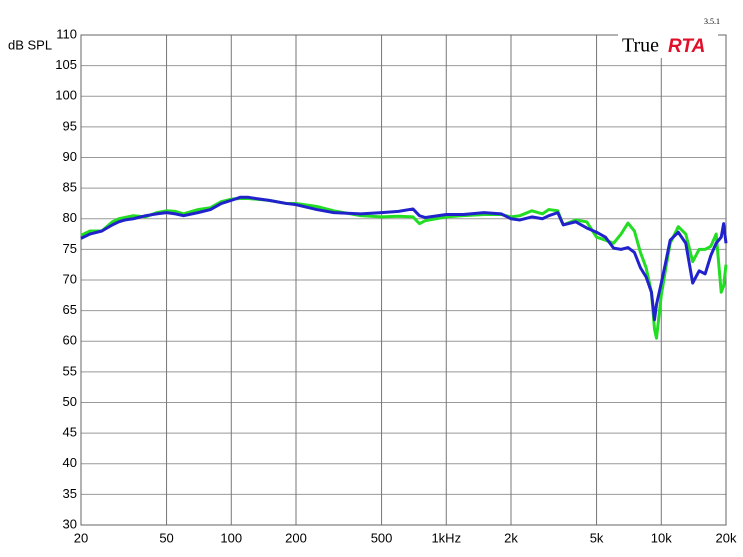 The width and height of the screenshot is (743, 557). Describe the element at coordinates (66, 95) in the screenshot. I see `y-tick-label: 100` at that location.